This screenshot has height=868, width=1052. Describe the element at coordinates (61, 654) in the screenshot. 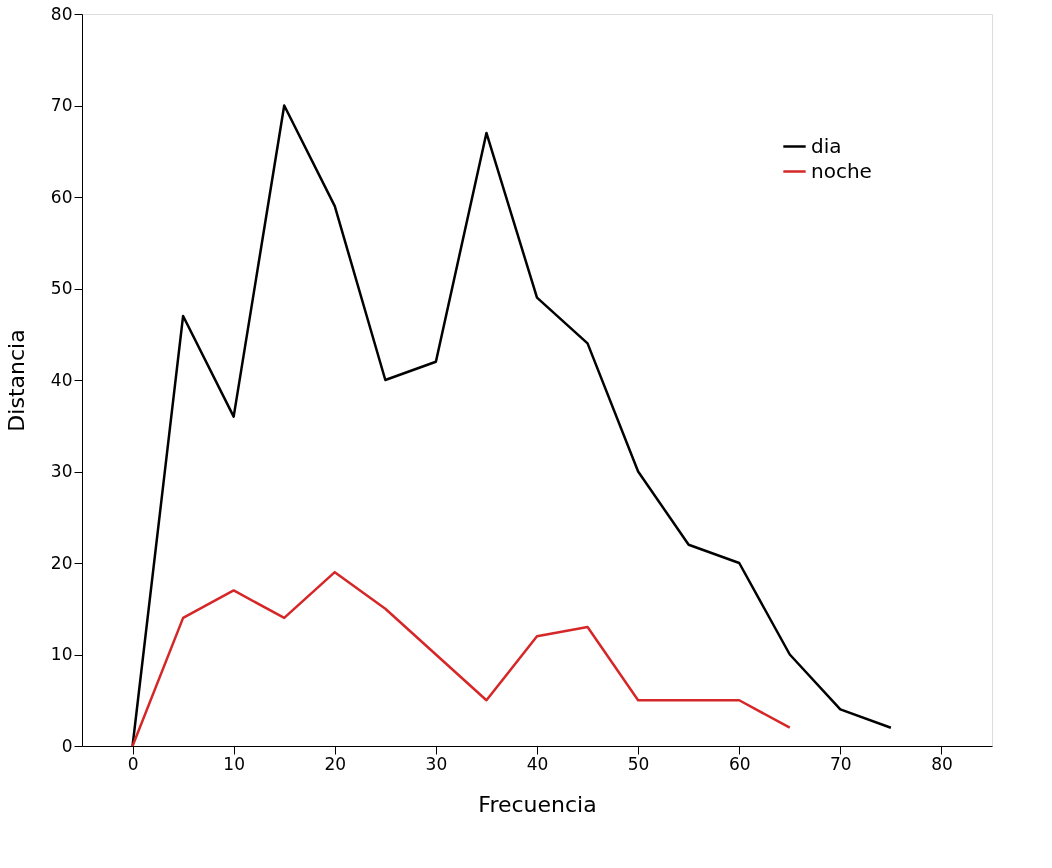

I see `y-tick-label: 10` at that location.